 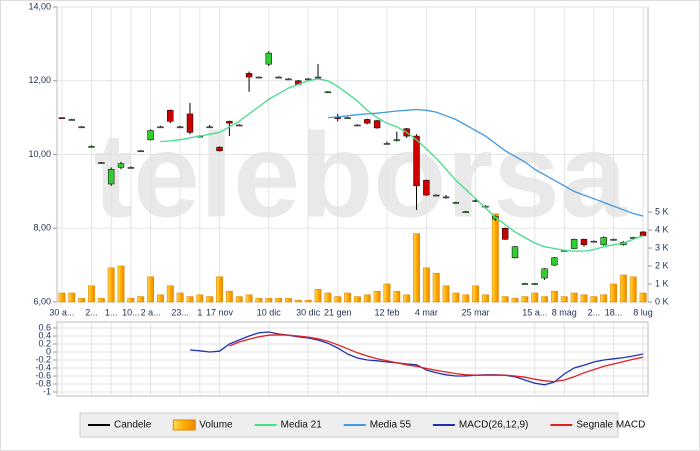 I want to click on x-tick-label: 1, so click(x=199, y=312).